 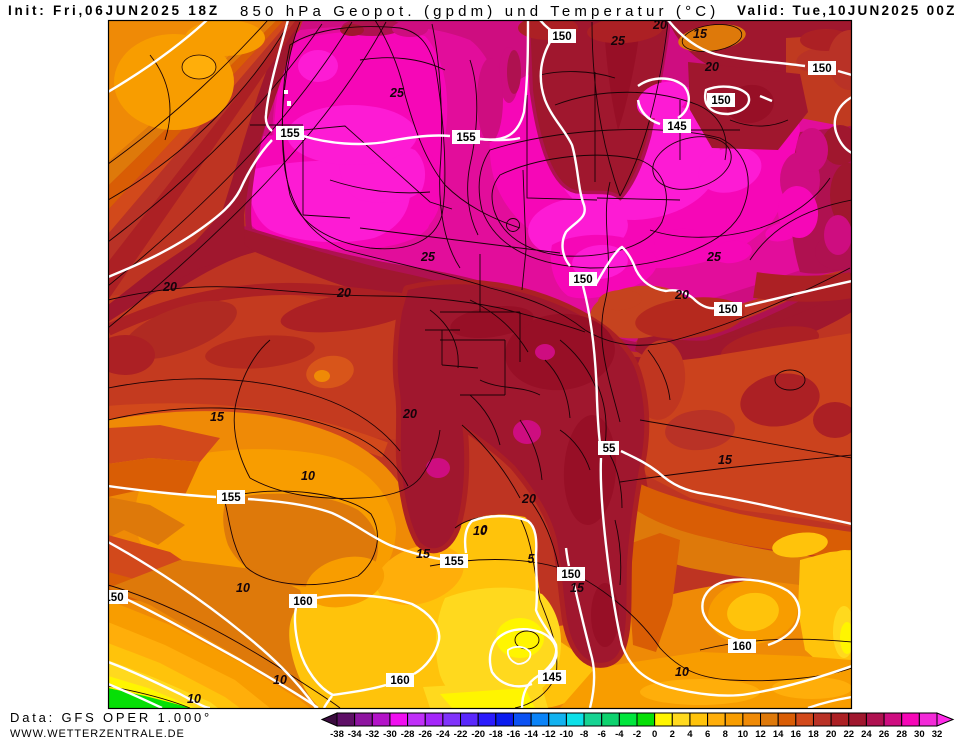 What do you see at coordinates (408, 734) in the screenshot?
I see `svg-text: -28` at bounding box center [408, 734].